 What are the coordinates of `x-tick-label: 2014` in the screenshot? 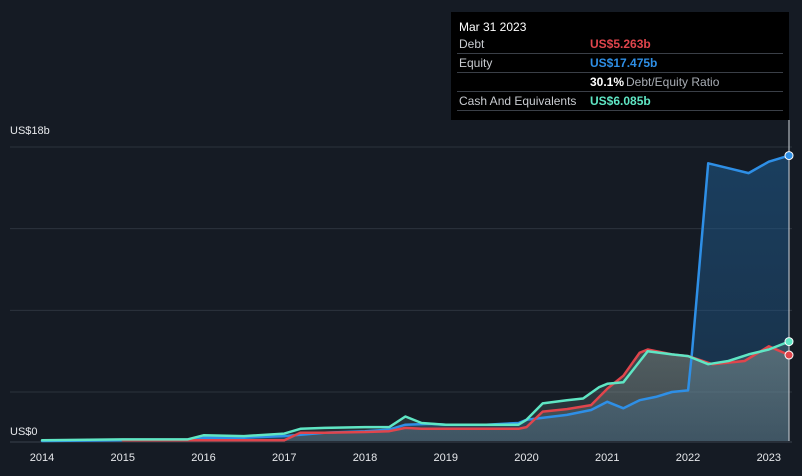 It's located at (42, 458).